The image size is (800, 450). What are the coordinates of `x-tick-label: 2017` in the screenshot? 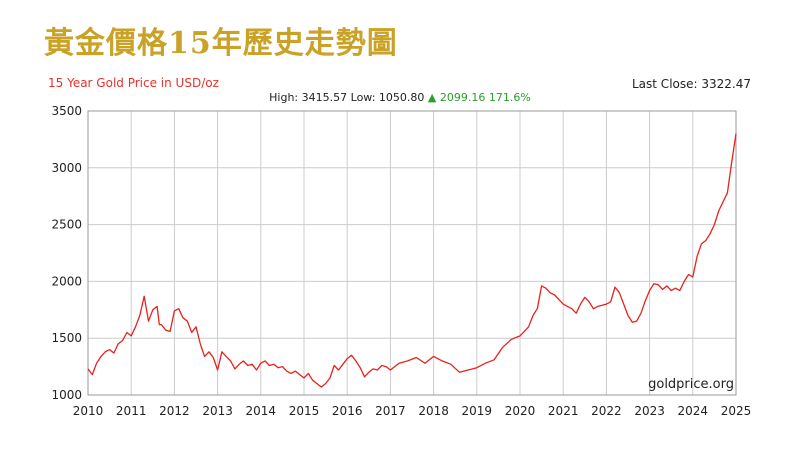 It's located at (390, 411).